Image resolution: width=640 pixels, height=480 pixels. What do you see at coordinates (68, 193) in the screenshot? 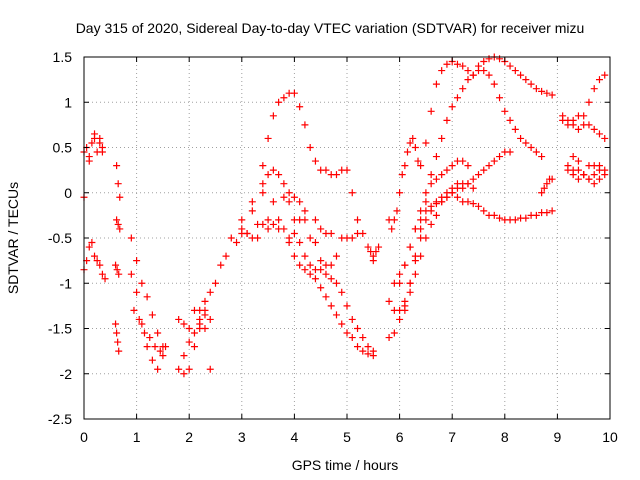
I see `y-tick-label: 0` at bounding box center [68, 193].